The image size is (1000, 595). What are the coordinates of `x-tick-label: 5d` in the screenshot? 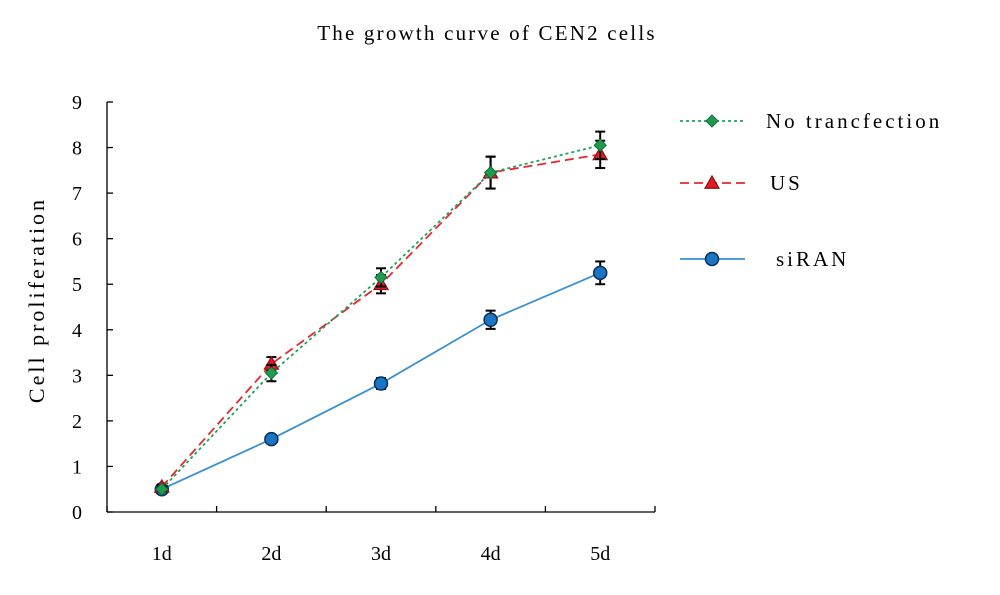 It's located at (600, 554).